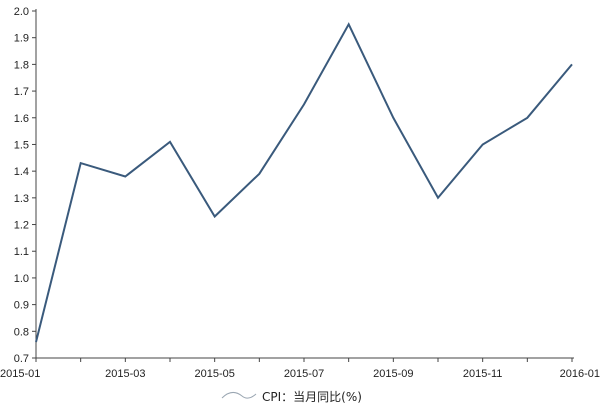 This screenshot has height=411, width=600. Describe the element at coordinates (393, 374) in the screenshot. I see `x-tick-label: 2015-09` at that location.